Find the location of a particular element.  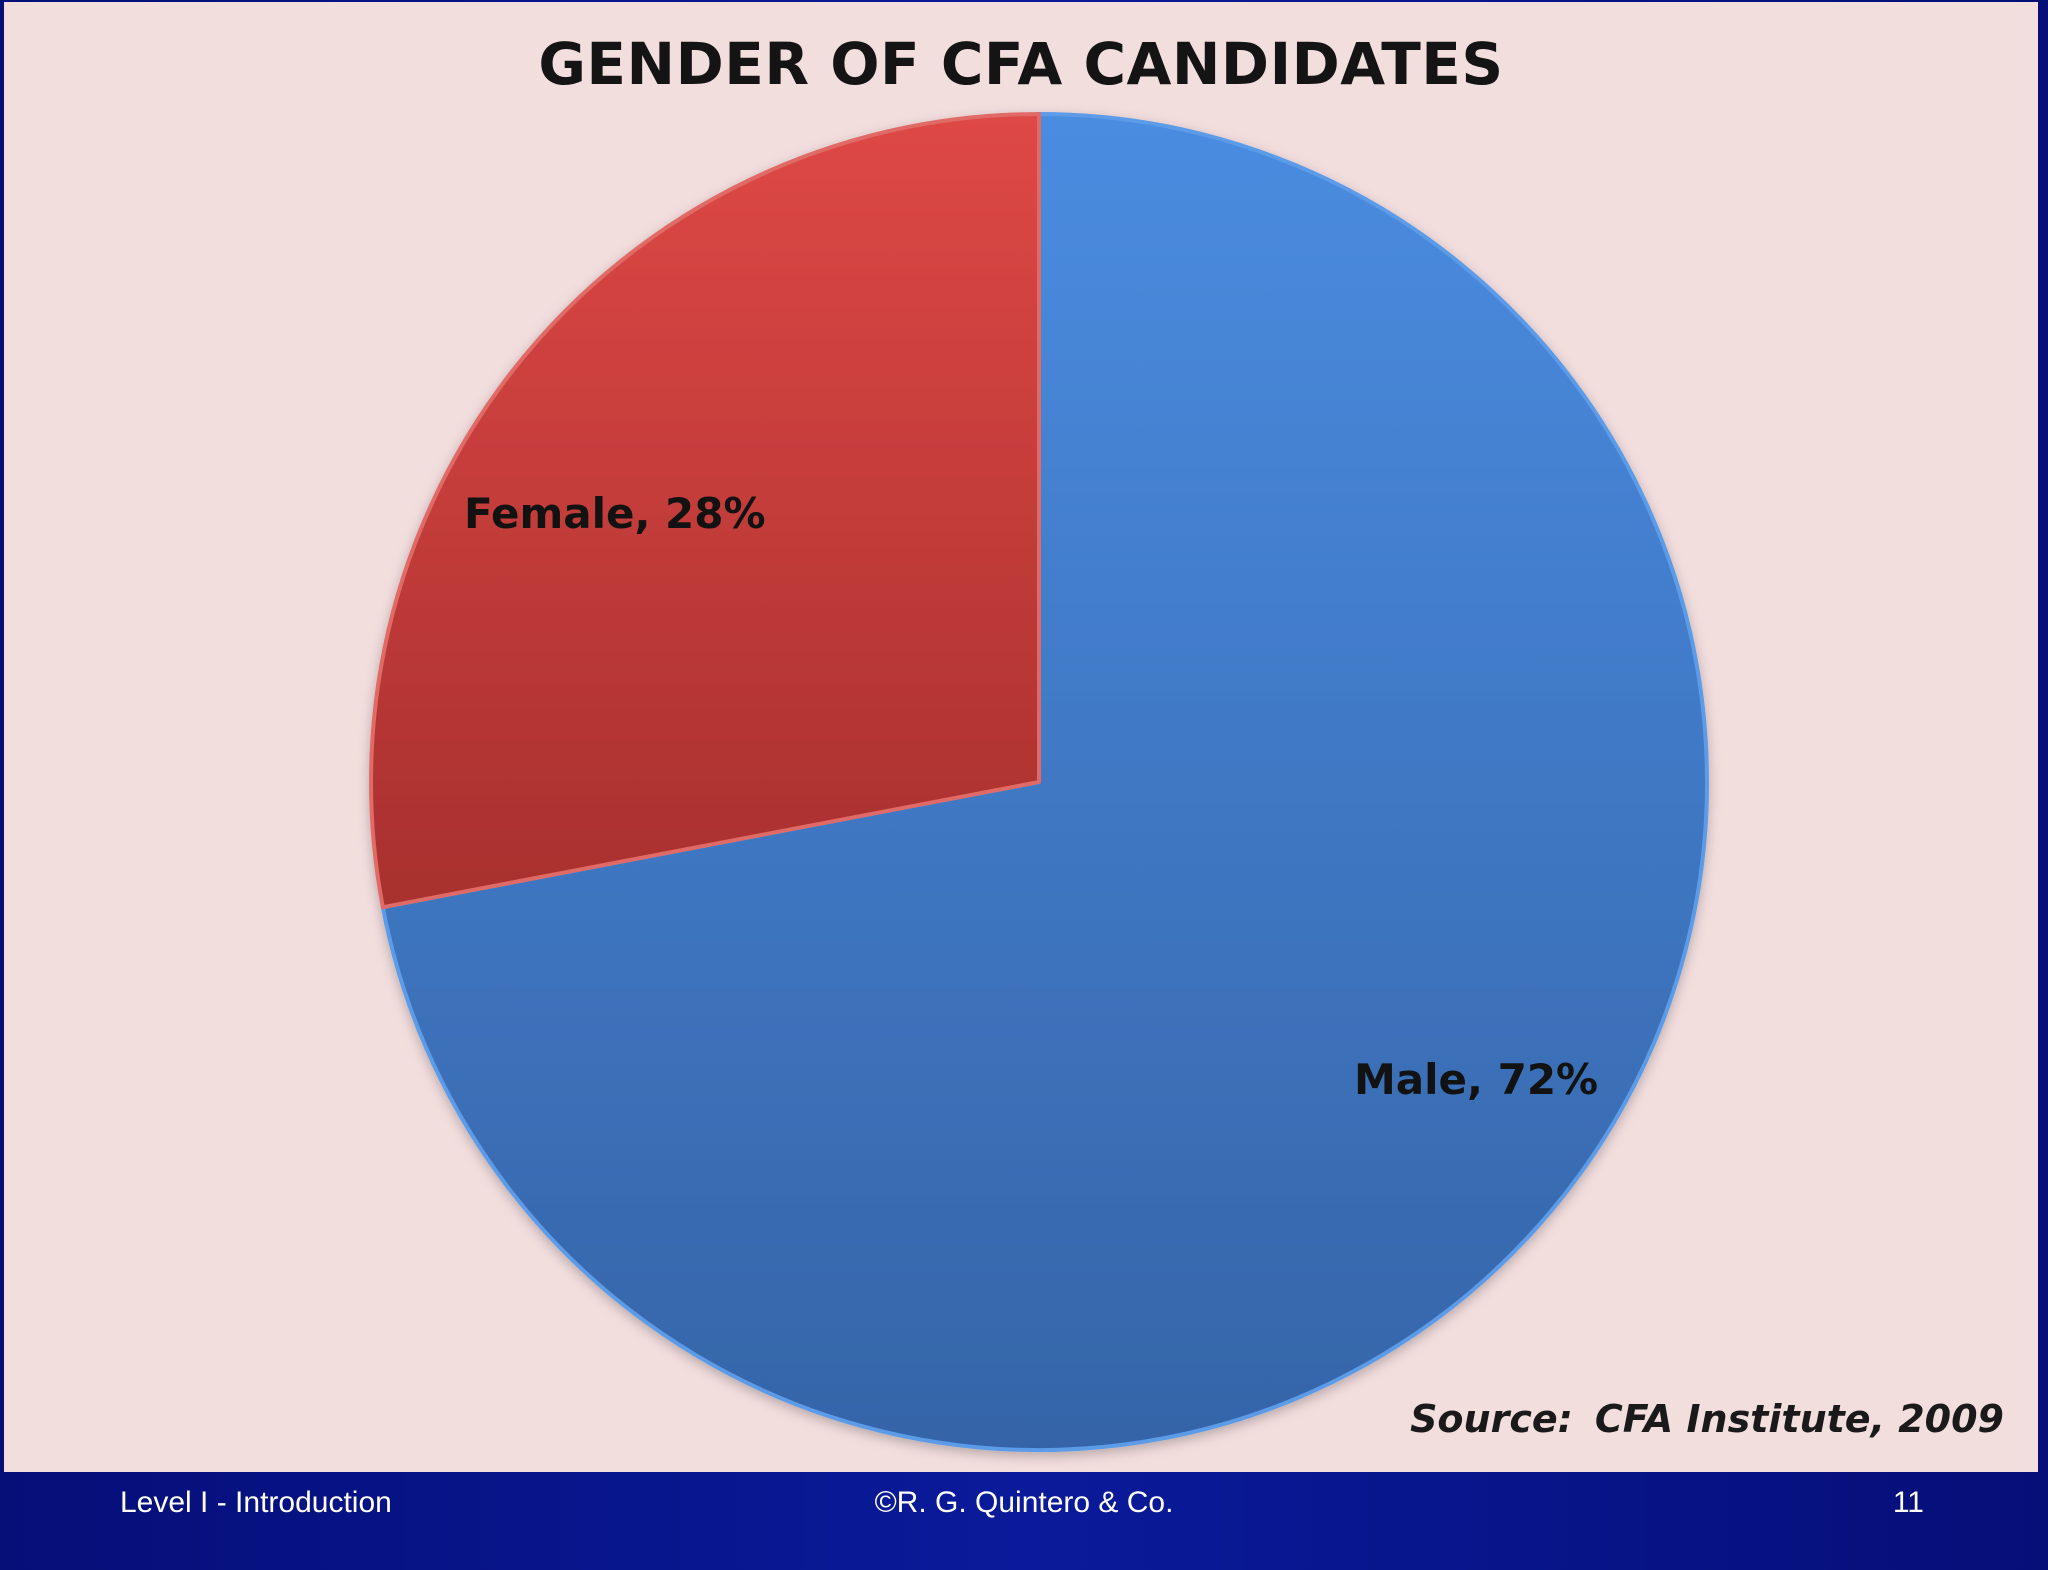

source-note: Source: CFA Institute, 2009 is located at coordinates (1707, 1419).